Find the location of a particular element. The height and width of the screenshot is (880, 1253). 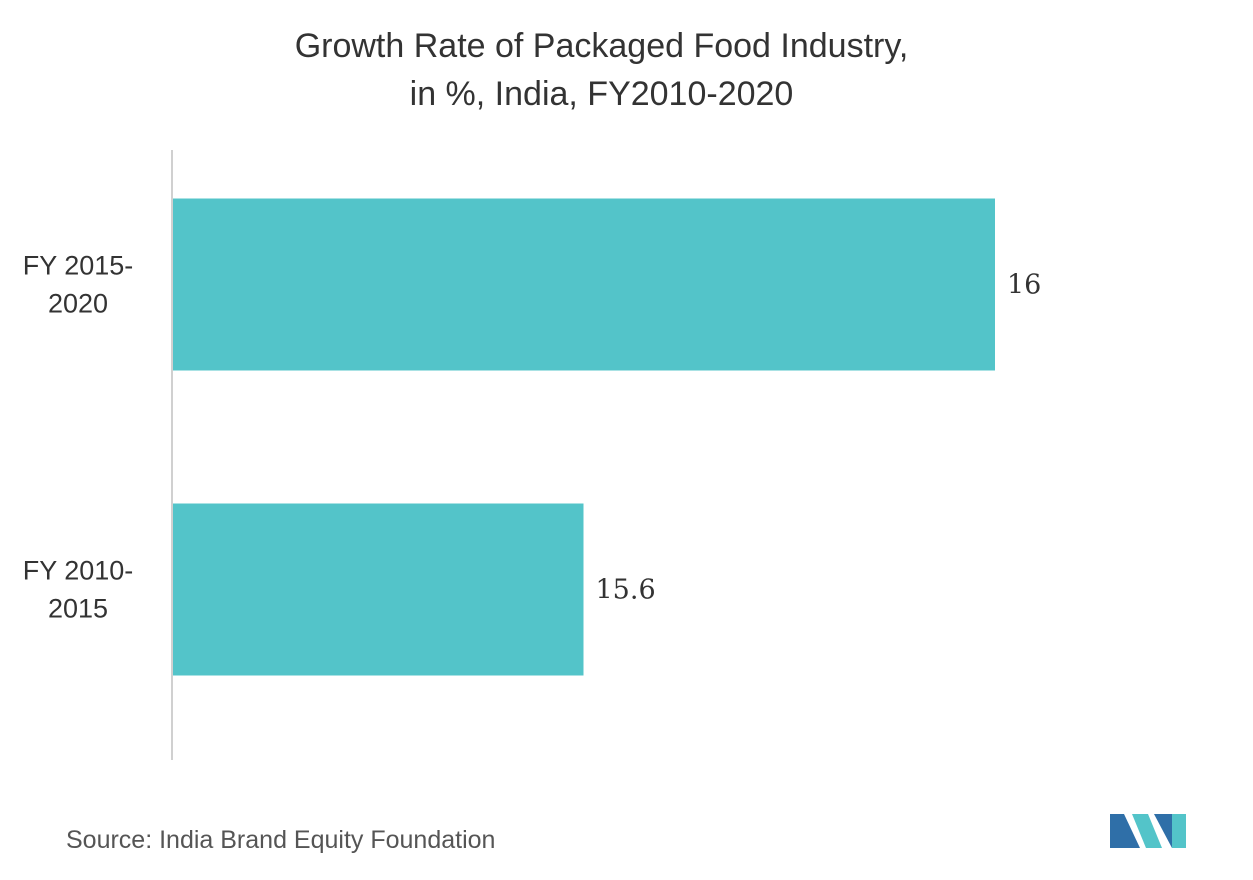

source-note: Source: India Brand Equity Foundation is located at coordinates (281, 840).